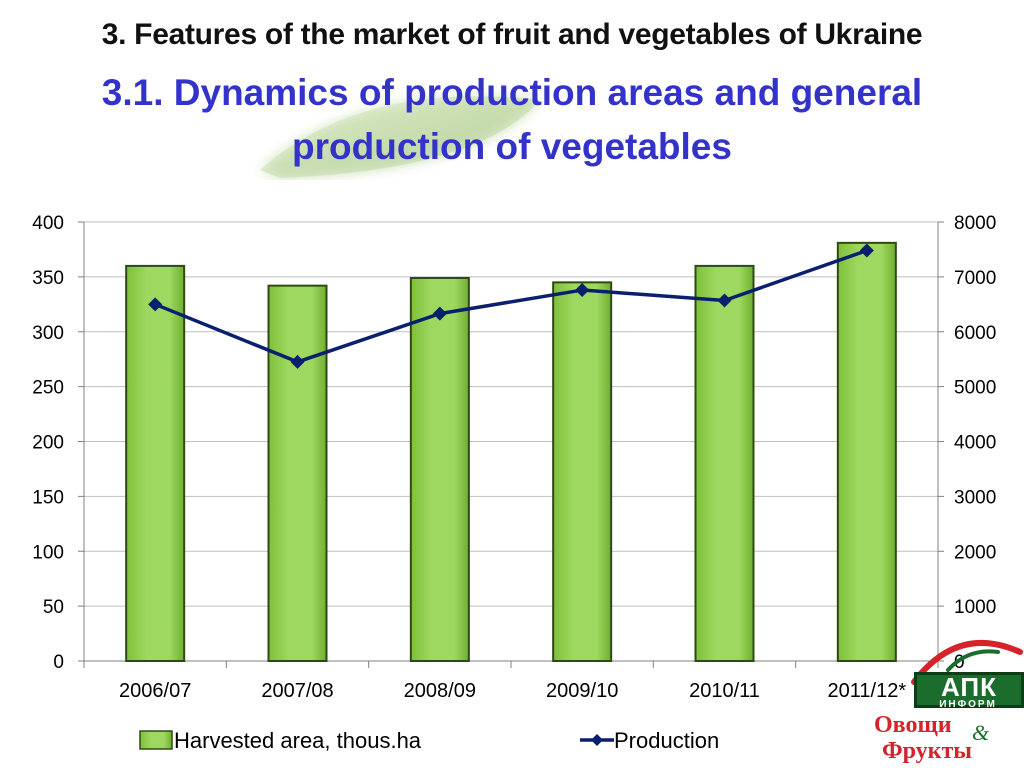 The height and width of the screenshot is (768, 1024). What do you see at coordinates (975, 223) in the screenshot?
I see `y-right-tick-label: 8000` at bounding box center [975, 223].